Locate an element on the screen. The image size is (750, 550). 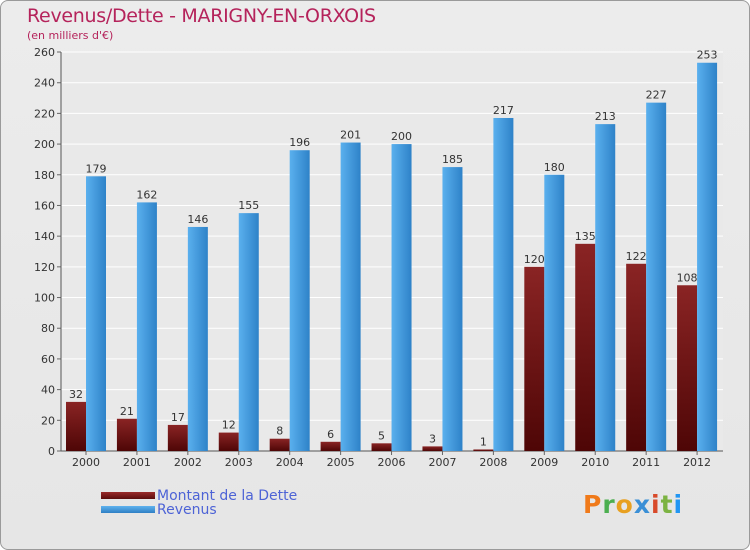
x-tick-label-2007: 2007 is located at coordinates (442, 462).